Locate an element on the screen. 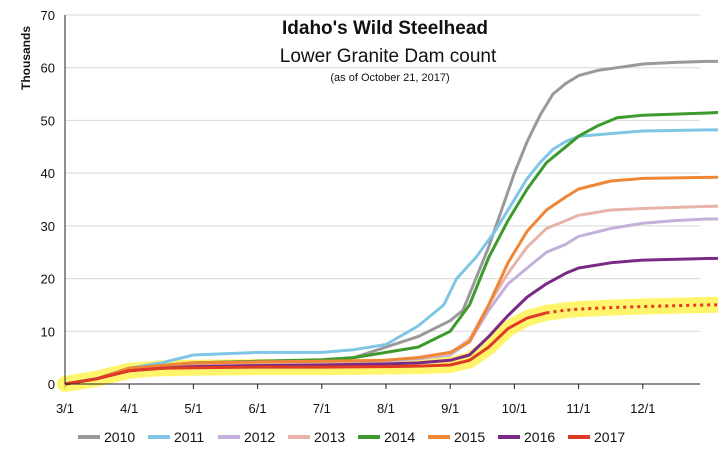 The image size is (718, 460). y-tick-label: 30 is located at coordinates (48, 226).